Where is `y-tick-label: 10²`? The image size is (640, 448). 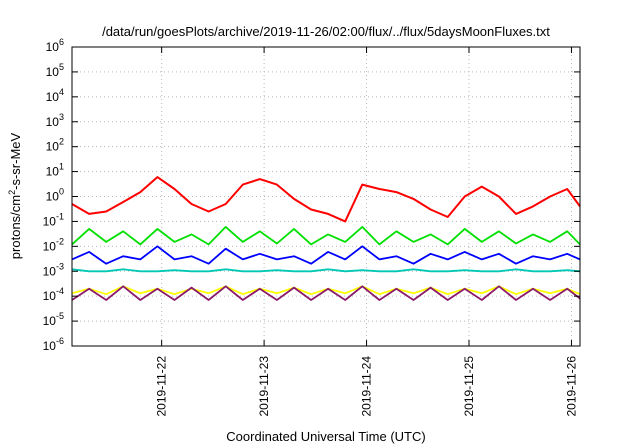 y-tick-label: 10² is located at coordinates (55, 145).